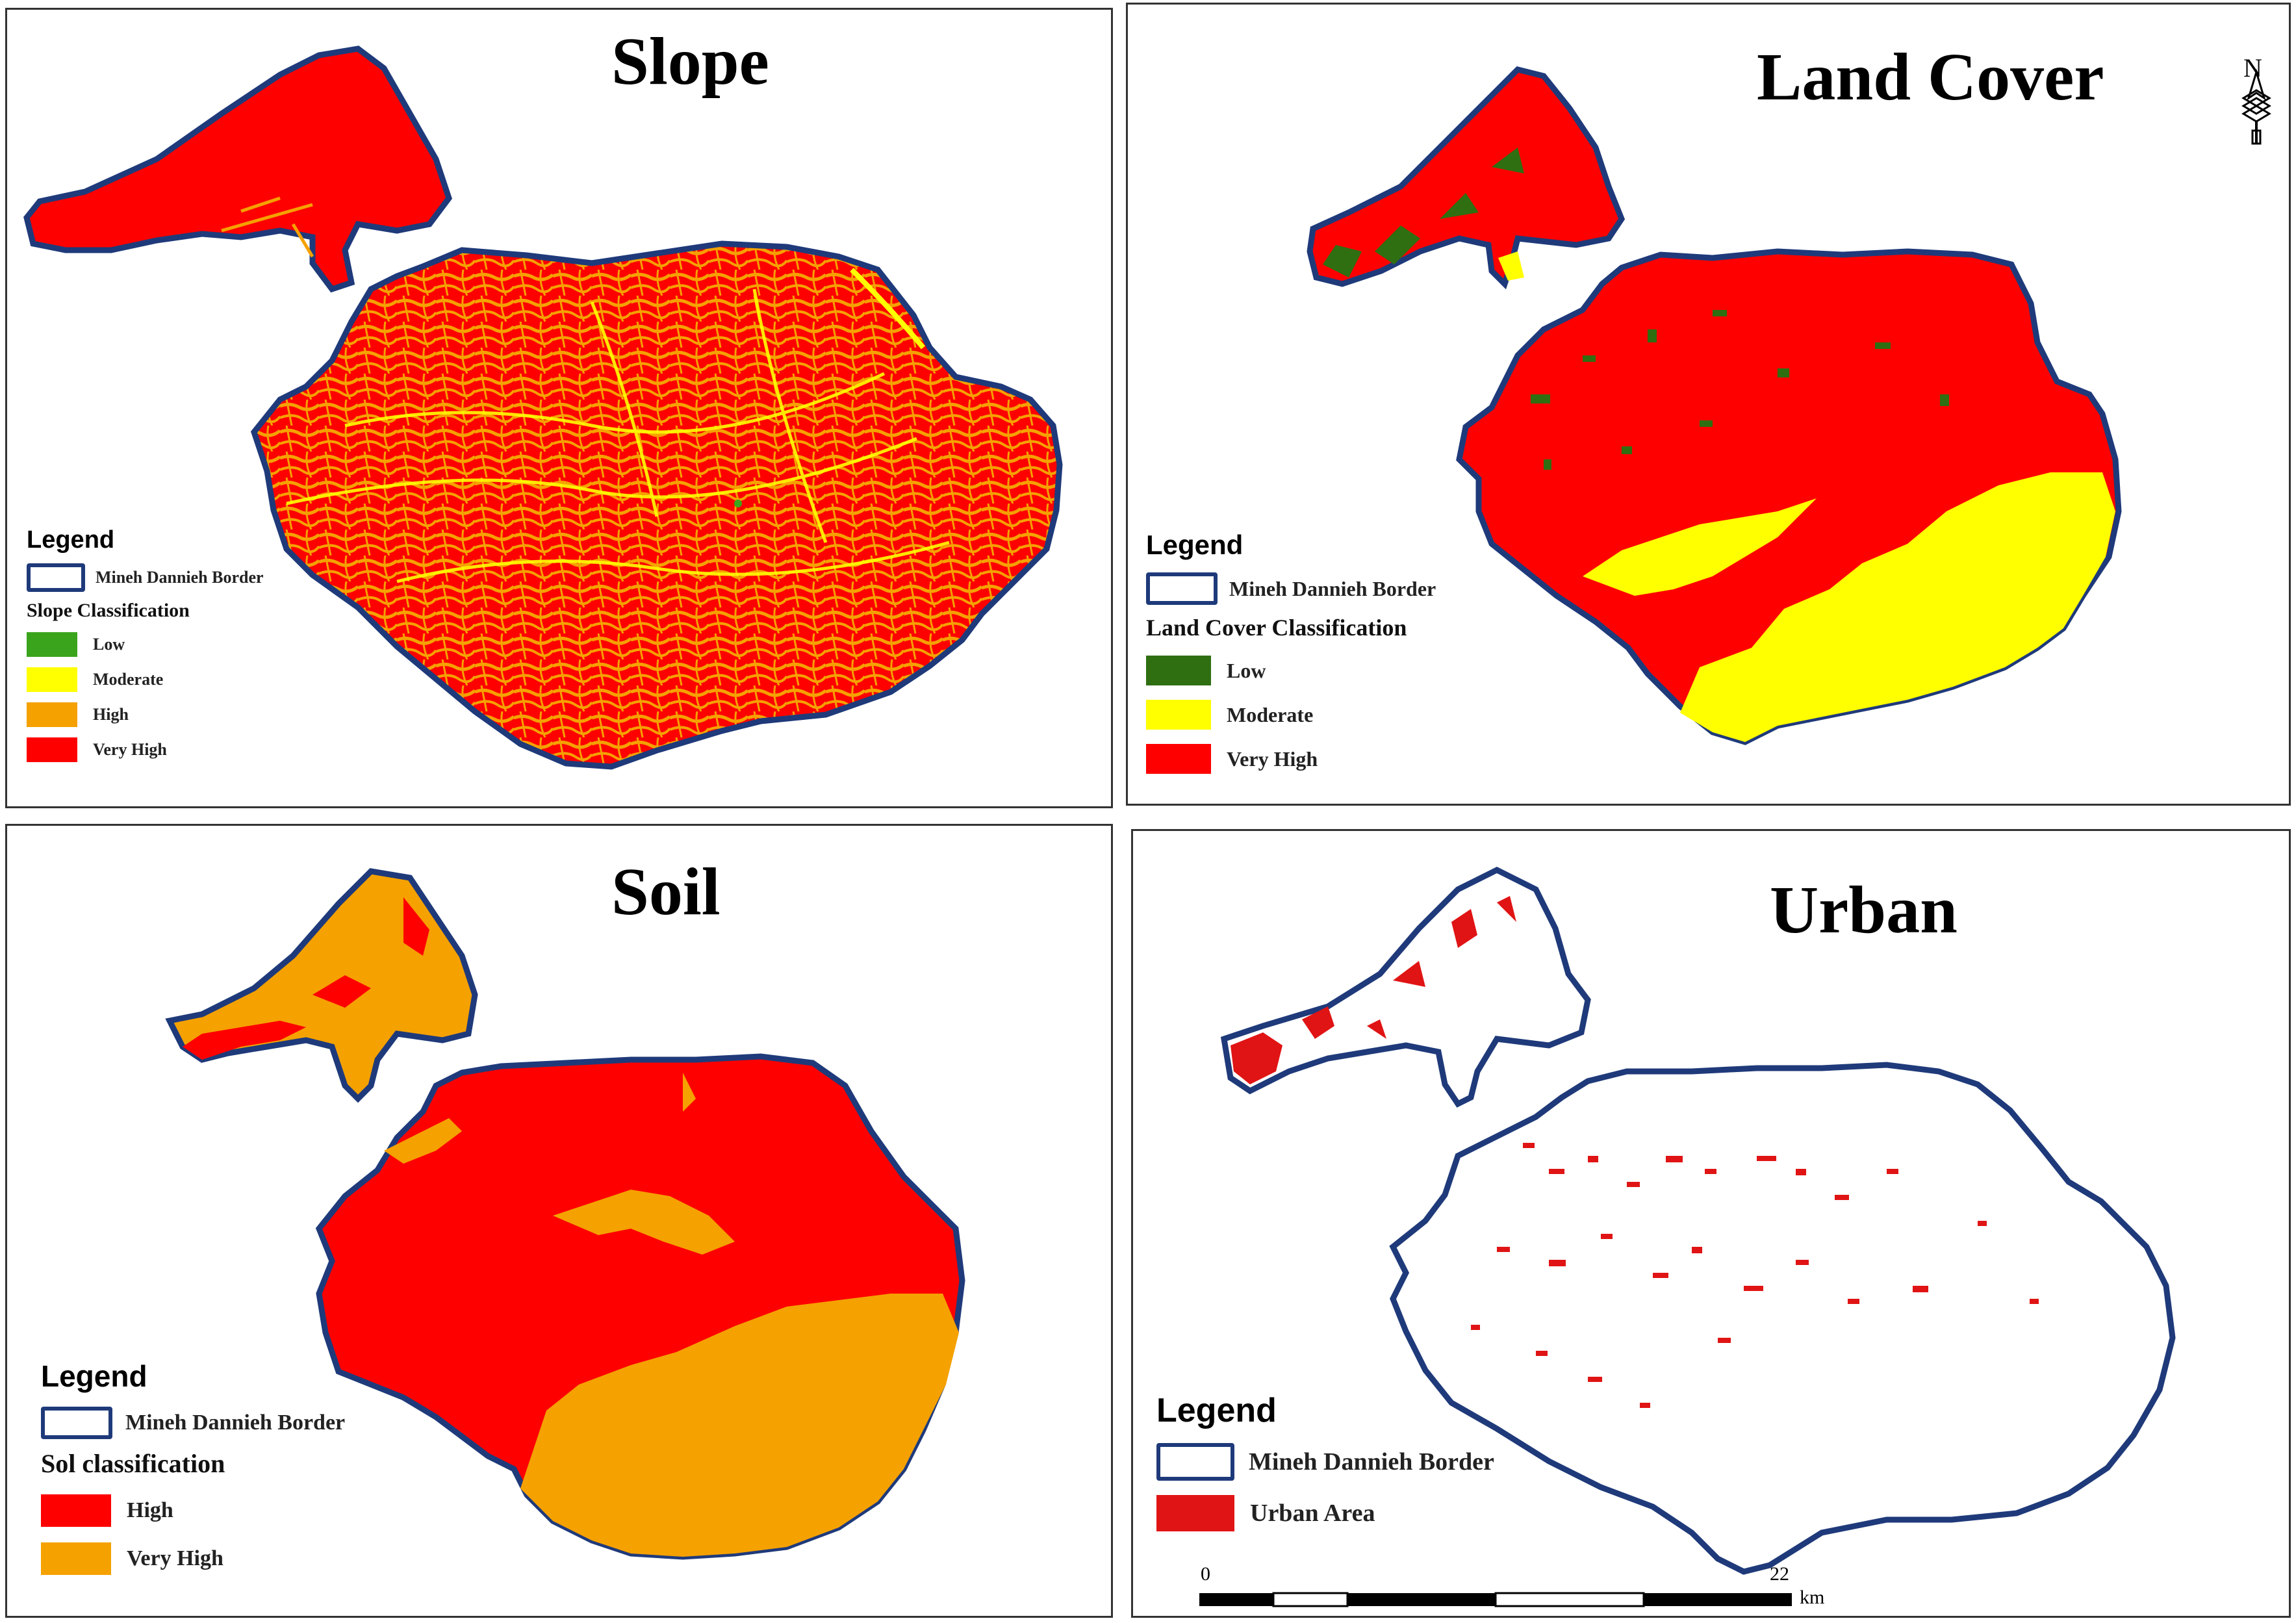 The height and width of the screenshot is (1623, 2296). I want to click on soil-nw-high, so click(306, 978).